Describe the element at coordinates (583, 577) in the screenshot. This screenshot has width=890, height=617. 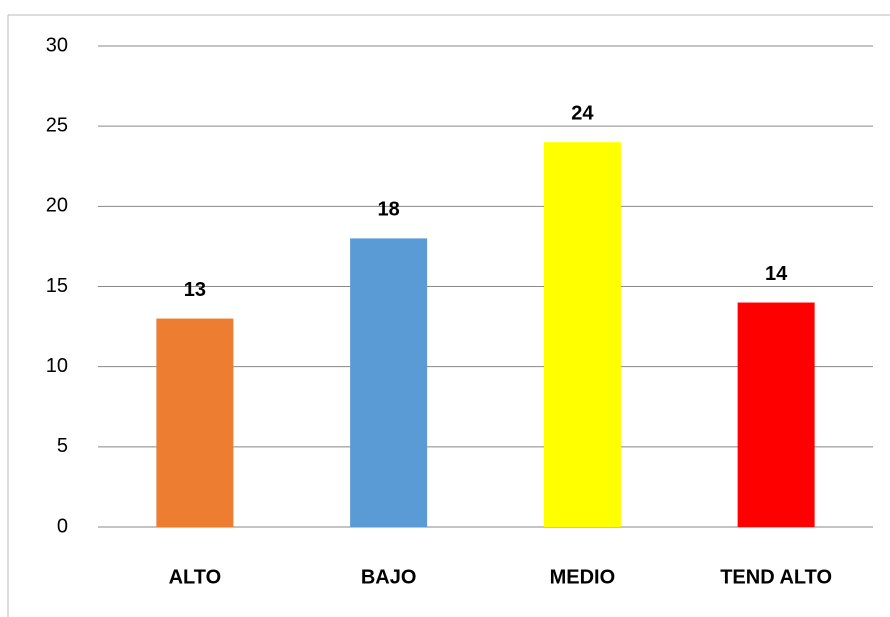
I see `x-tick-label: MEDIO` at that location.